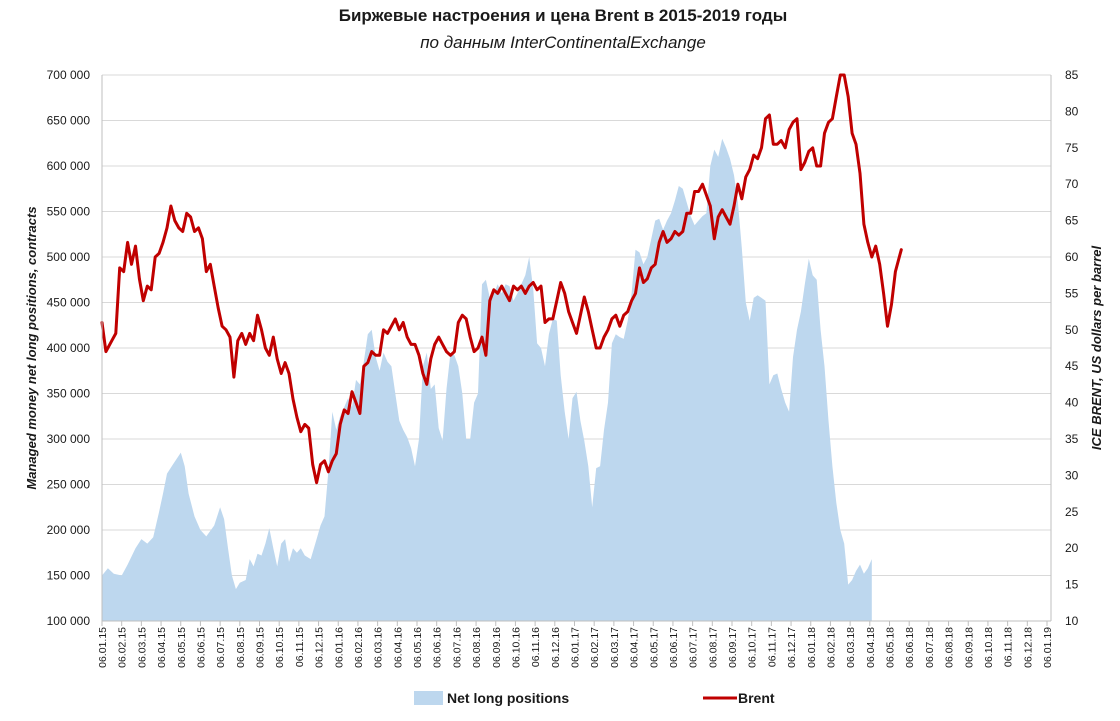 This screenshot has height=721, width=1120. Describe the element at coordinates (142, 647) in the screenshot. I see `x-tick-label: 06.03.15` at that location.